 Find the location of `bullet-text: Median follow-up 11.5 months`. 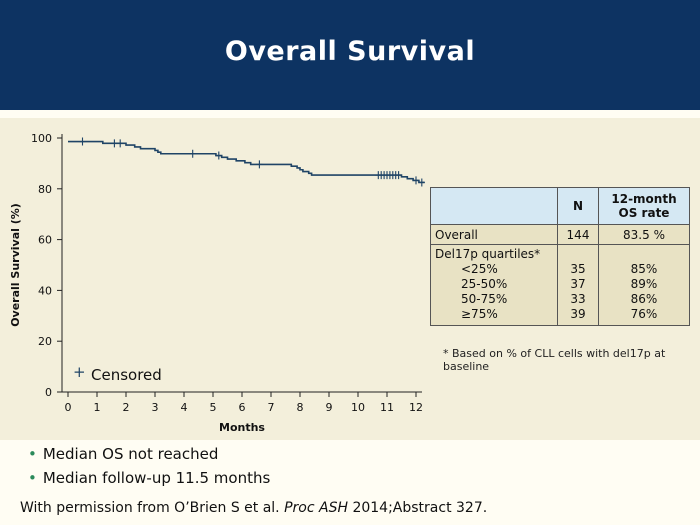

bullet-text: Median follow-up 11.5 months is located at coordinates (156, 478).